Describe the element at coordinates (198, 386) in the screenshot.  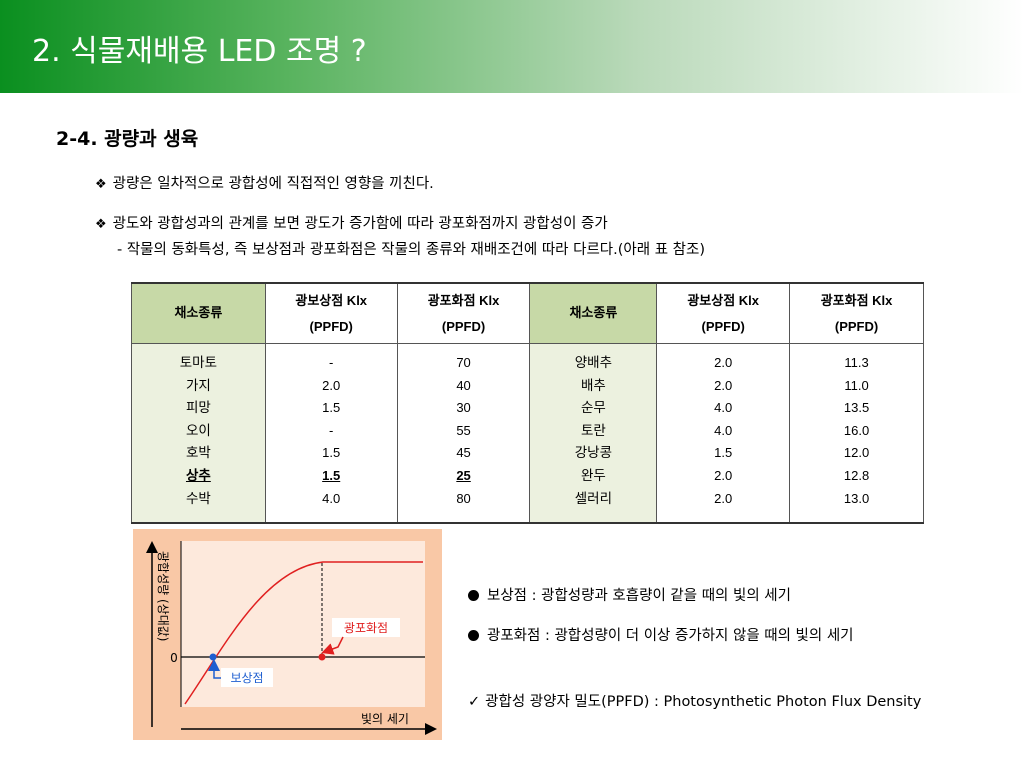
I see `table-cell: 가지` at that location.